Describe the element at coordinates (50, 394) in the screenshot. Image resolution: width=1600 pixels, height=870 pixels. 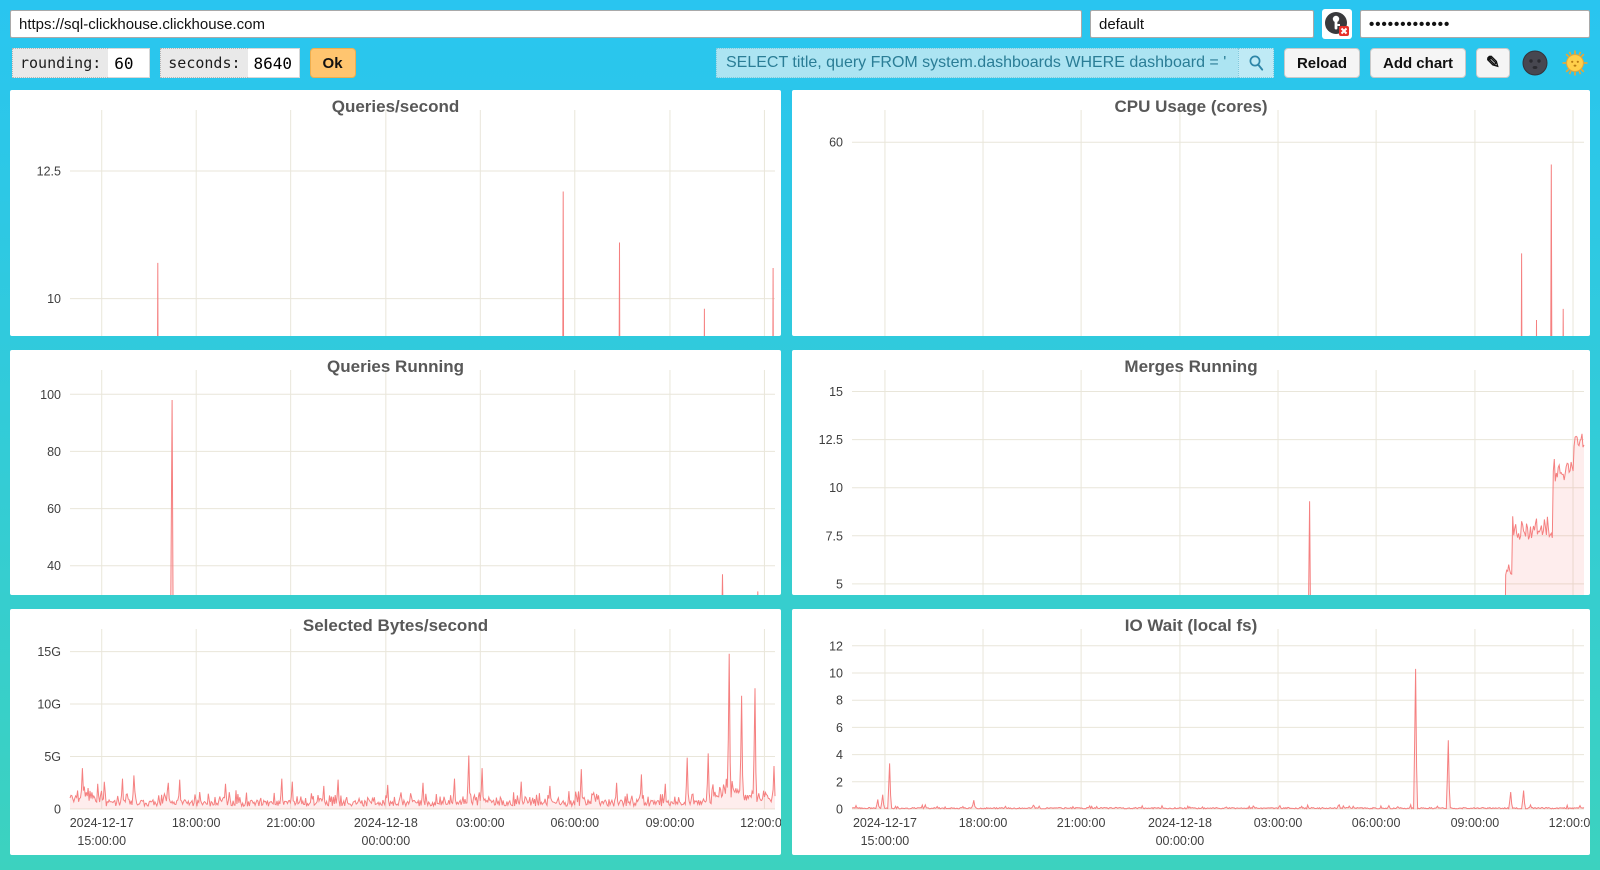
I see `y-axis-tick-label: 100` at that location.